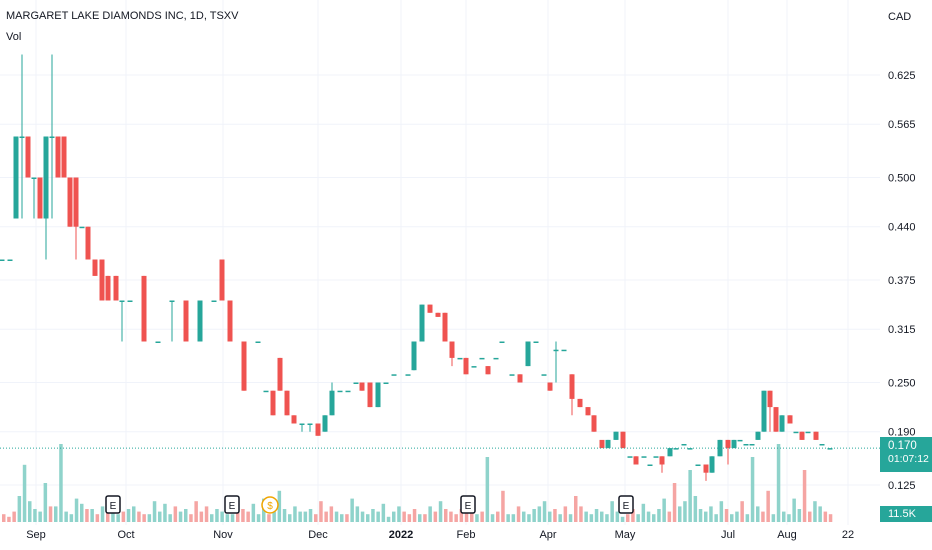  Describe the element at coordinates (36, 535) in the screenshot. I see `time-tick-label: Sep` at that location.